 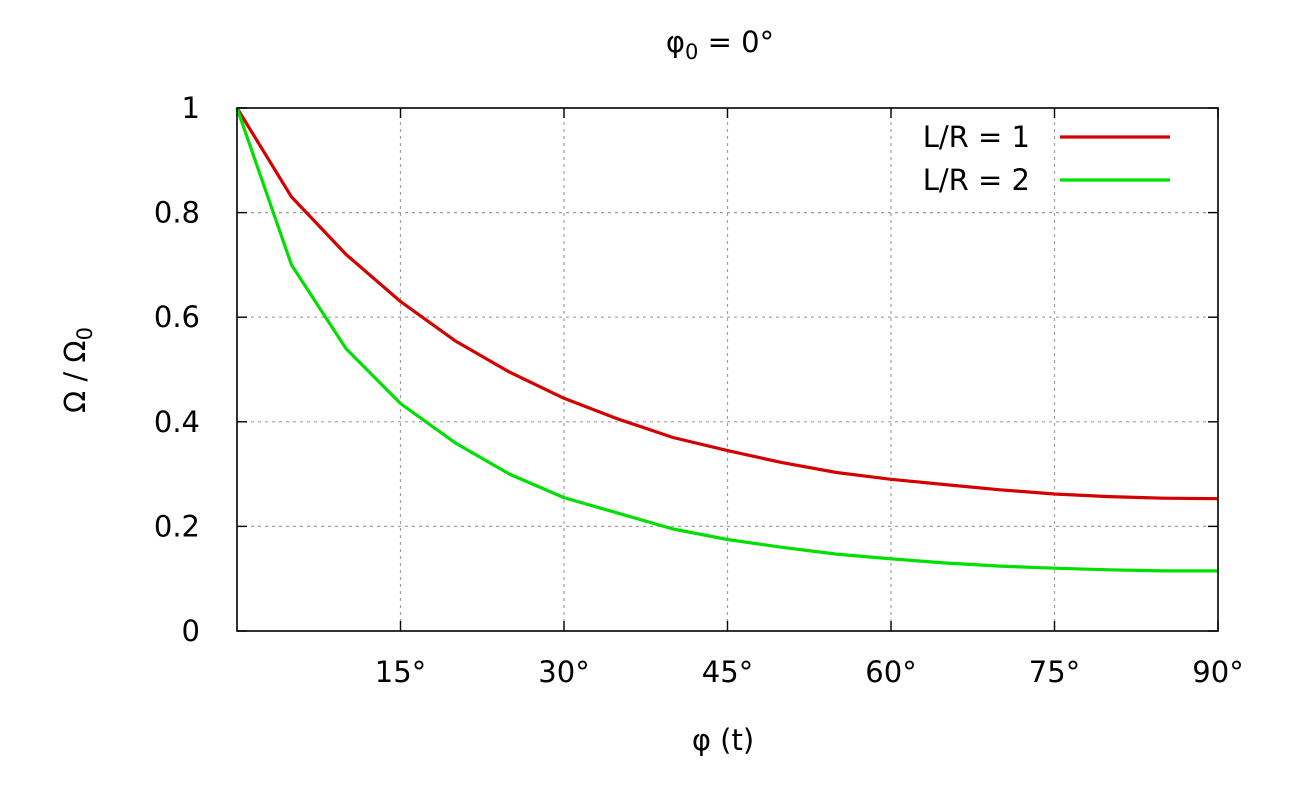 I want to click on legend-label-series-1: L/R = 1, so click(x=976, y=137).